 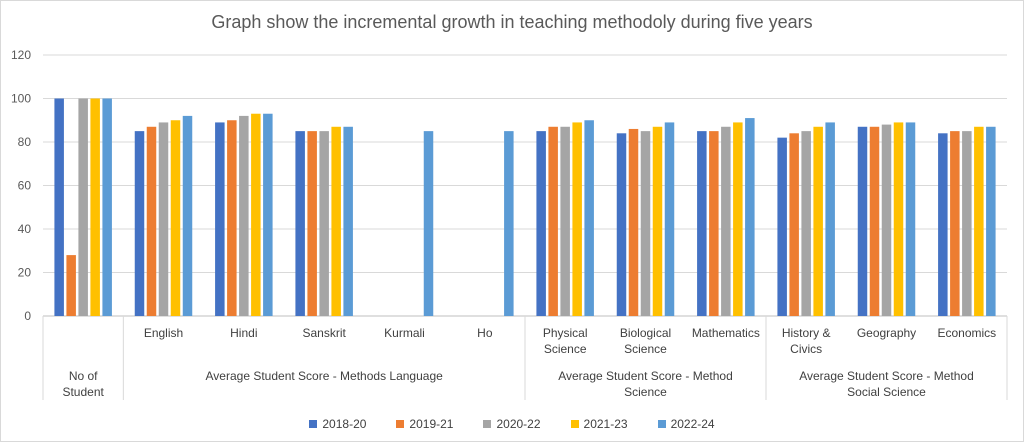 I want to click on legend-item: 2020-22, so click(x=512, y=424).